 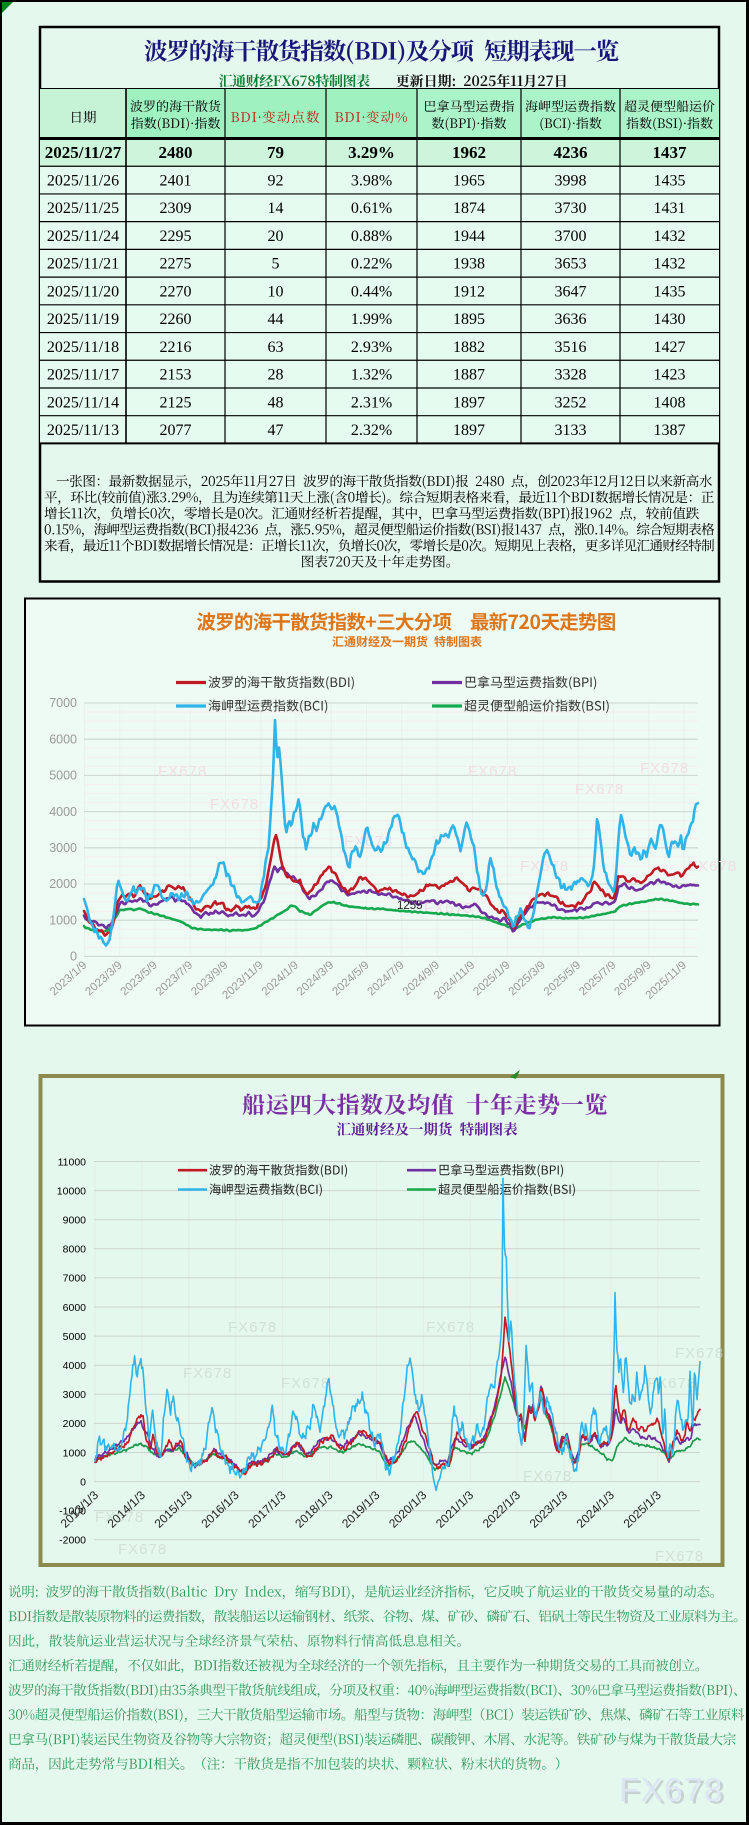 What do you see at coordinates (670, 375) in the screenshot?
I see `svg-text: 1423` at bounding box center [670, 375].